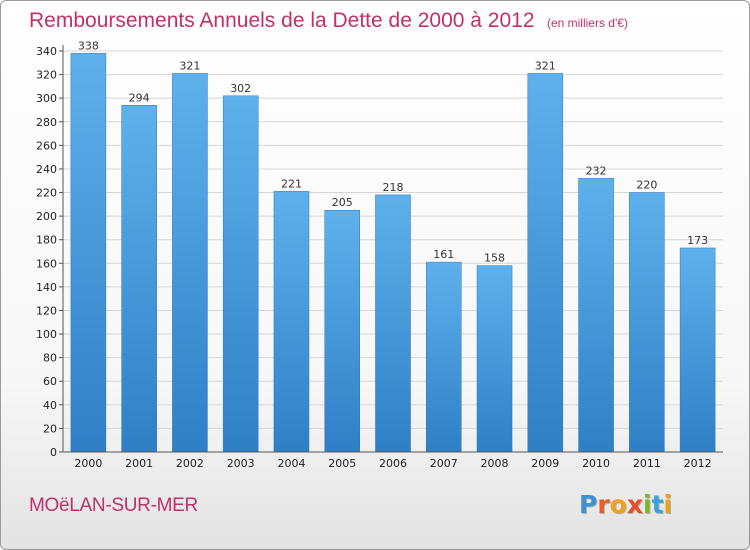 Image resolution: width=750 pixels, height=550 pixels. Describe the element at coordinates (240, 274) in the screenshot. I see `bar-2003` at that location.